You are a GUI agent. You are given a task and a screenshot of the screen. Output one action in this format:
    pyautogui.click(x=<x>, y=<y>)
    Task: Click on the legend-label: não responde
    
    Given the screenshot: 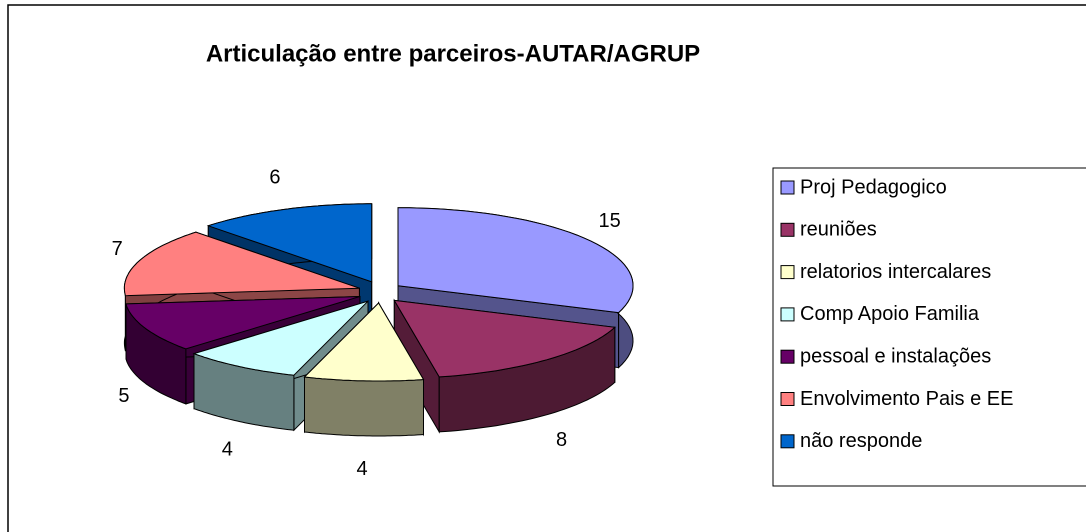 What is the action you would take?
    pyautogui.click(x=861, y=441)
    